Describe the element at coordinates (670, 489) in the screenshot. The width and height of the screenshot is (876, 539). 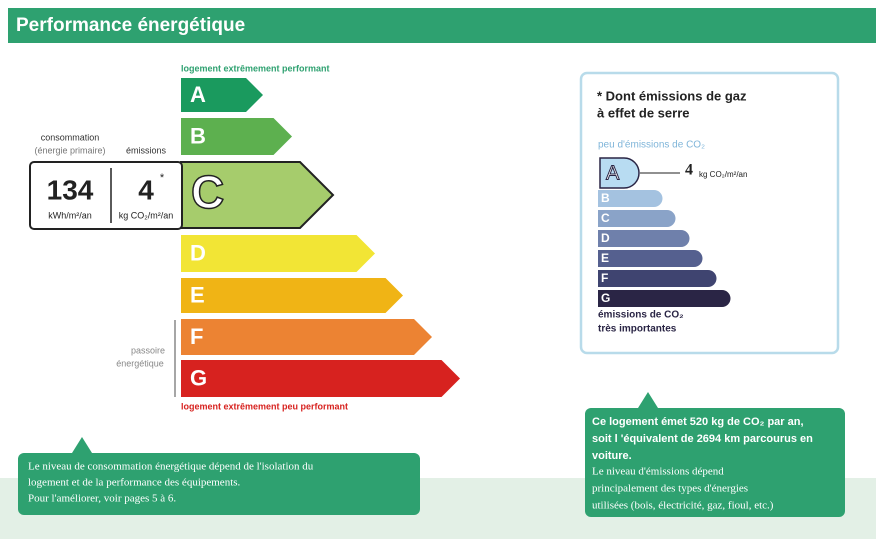
I see `callout-text: principalement des types d'énergies` at that location.